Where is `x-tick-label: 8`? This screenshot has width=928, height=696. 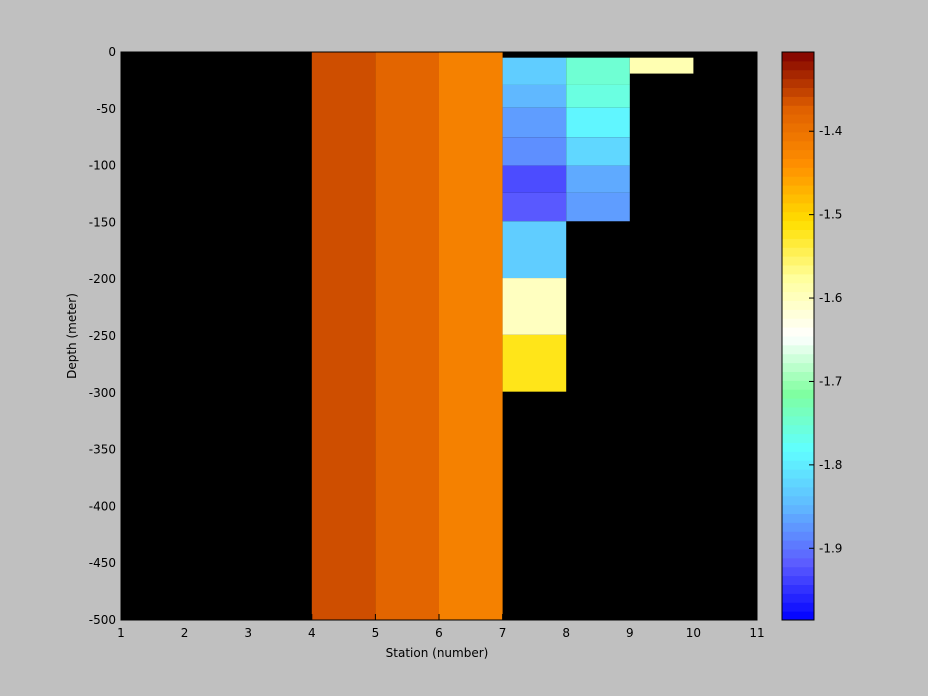 x-tick-label: 8 is located at coordinates (566, 633).